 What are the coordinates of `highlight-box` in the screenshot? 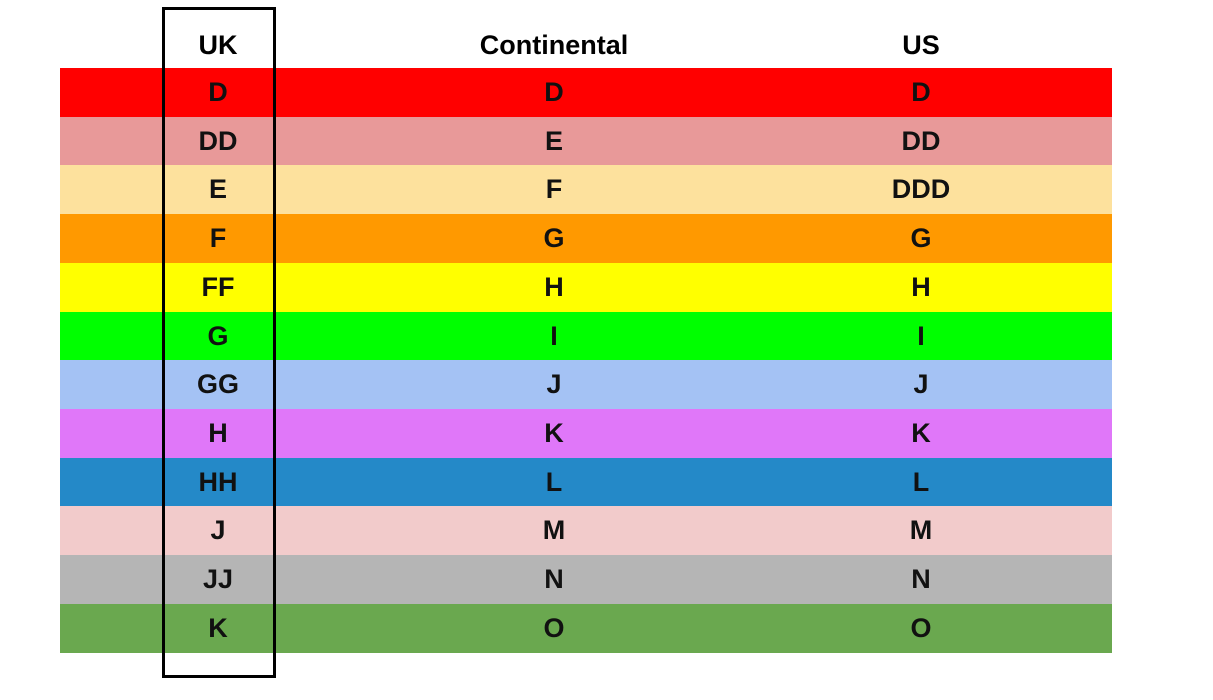 It's located at (219, 342).